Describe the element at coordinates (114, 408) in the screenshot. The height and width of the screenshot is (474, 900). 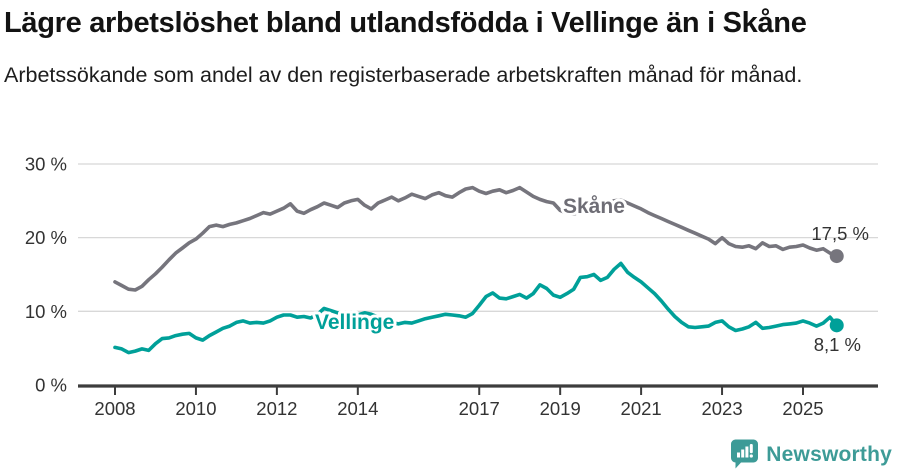
I see `x-tick-label-2008: 2008` at that location.